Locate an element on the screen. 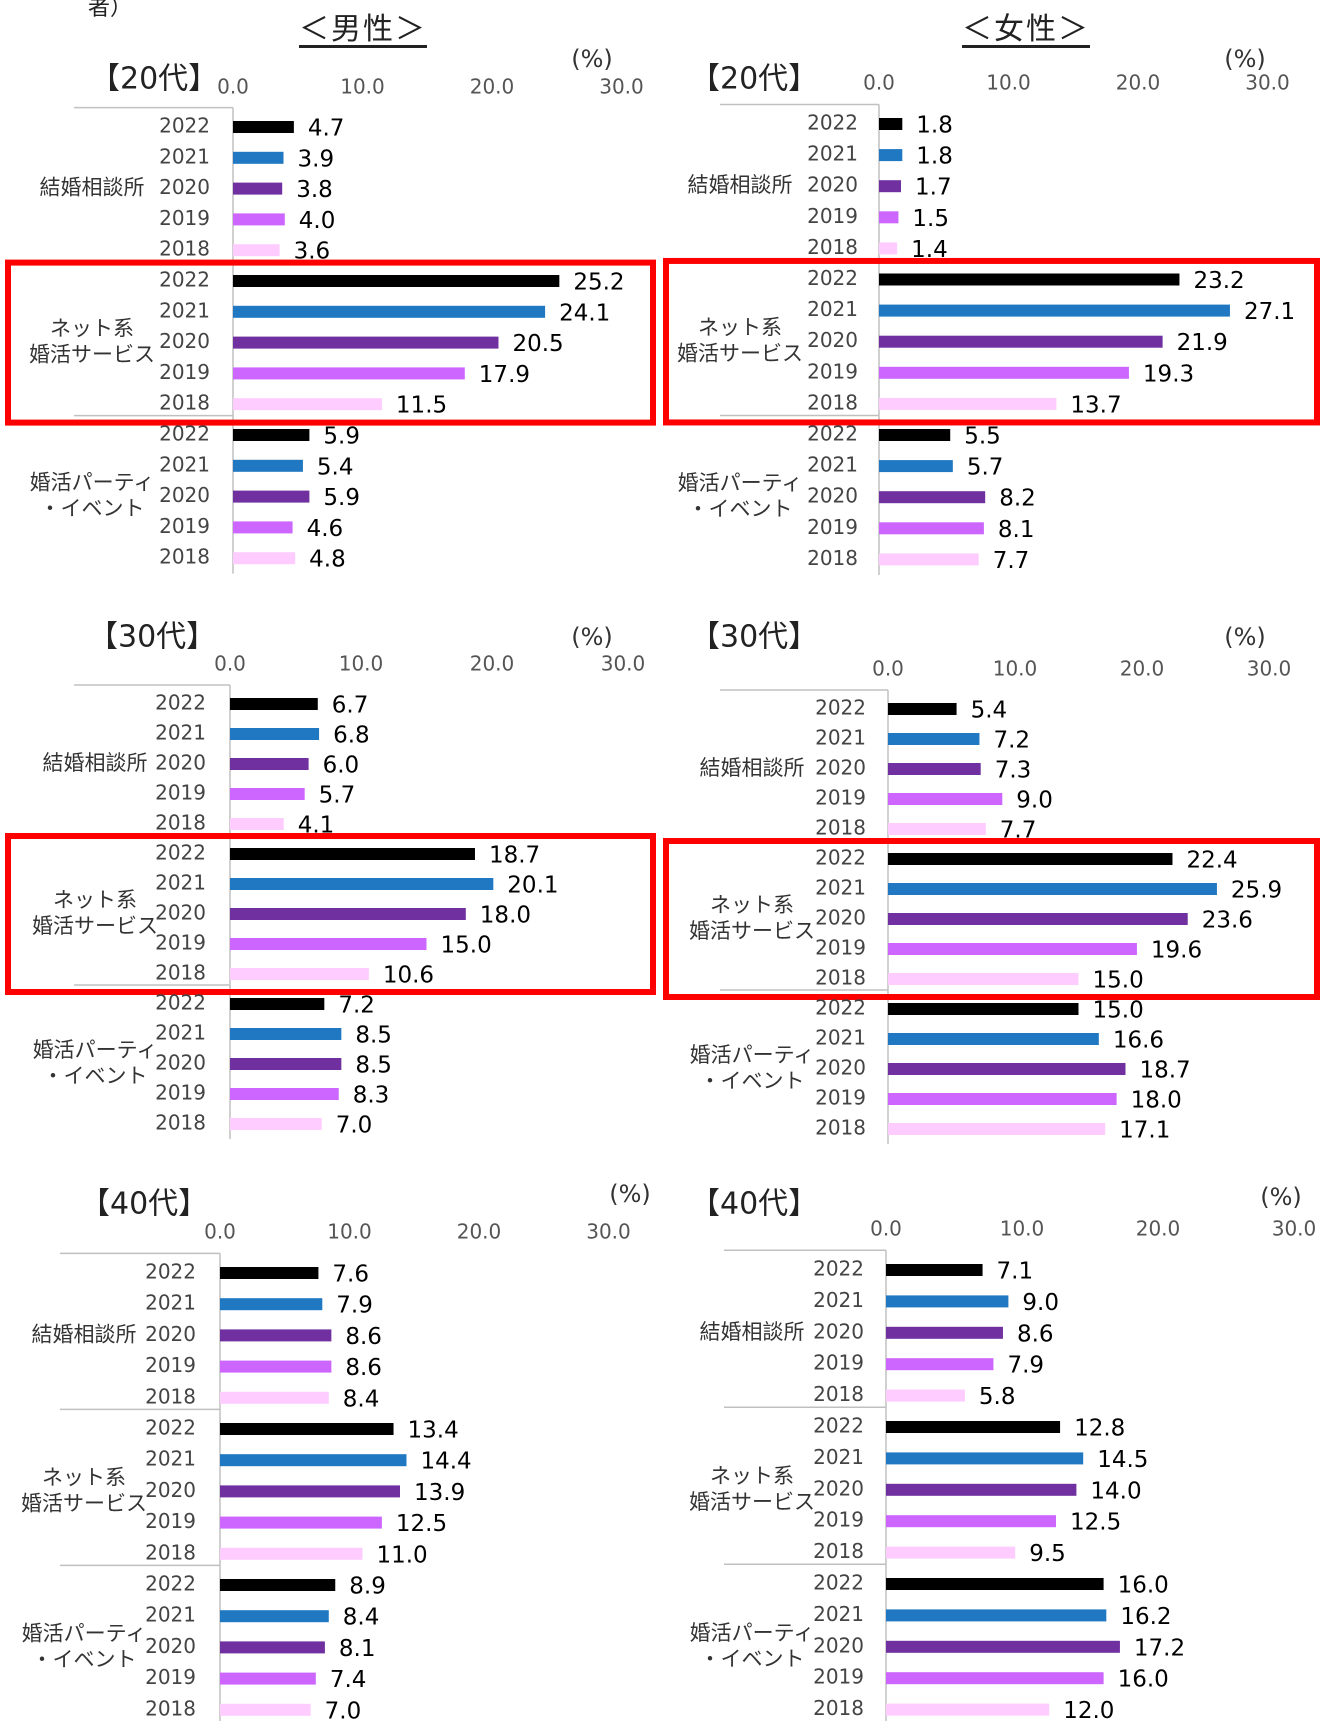 The image size is (1325, 1721). p3-category-label: 婚活サービス is located at coordinates (752, 931).